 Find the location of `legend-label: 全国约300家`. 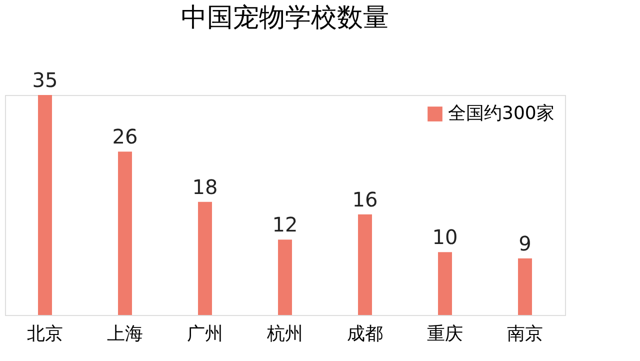

legend-label: 全国约300家 is located at coordinates (501, 113).